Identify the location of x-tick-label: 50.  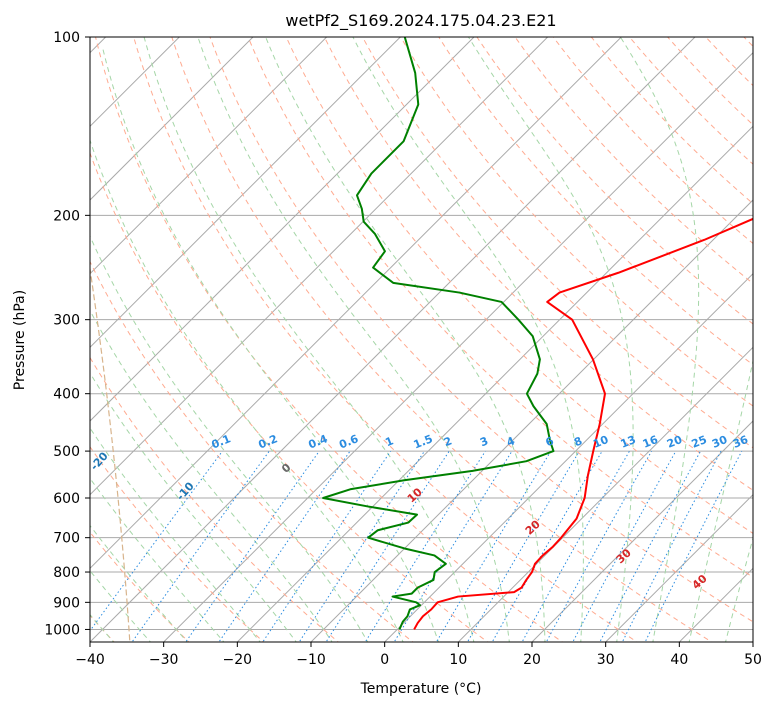
(753, 660).